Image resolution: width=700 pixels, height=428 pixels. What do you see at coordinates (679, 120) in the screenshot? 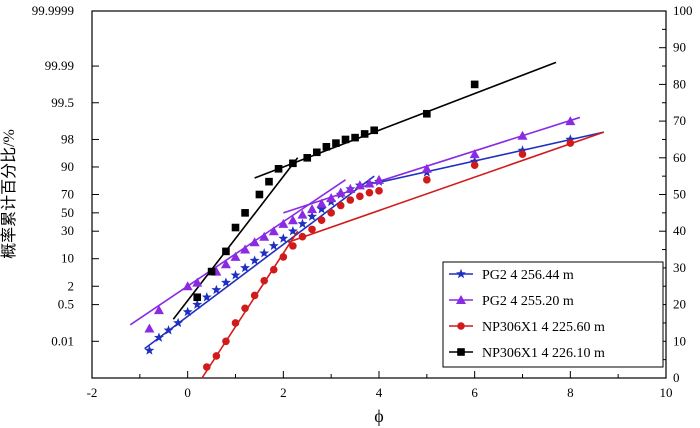
I see `y-right-tick-label: 70` at bounding box center [679, 120].